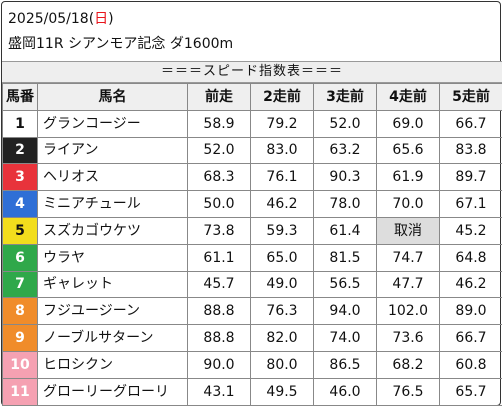 Image resolution: width=502 pixels, height=407 pixels. I want to click on horse-number-cell: 11, so click(20, 391).